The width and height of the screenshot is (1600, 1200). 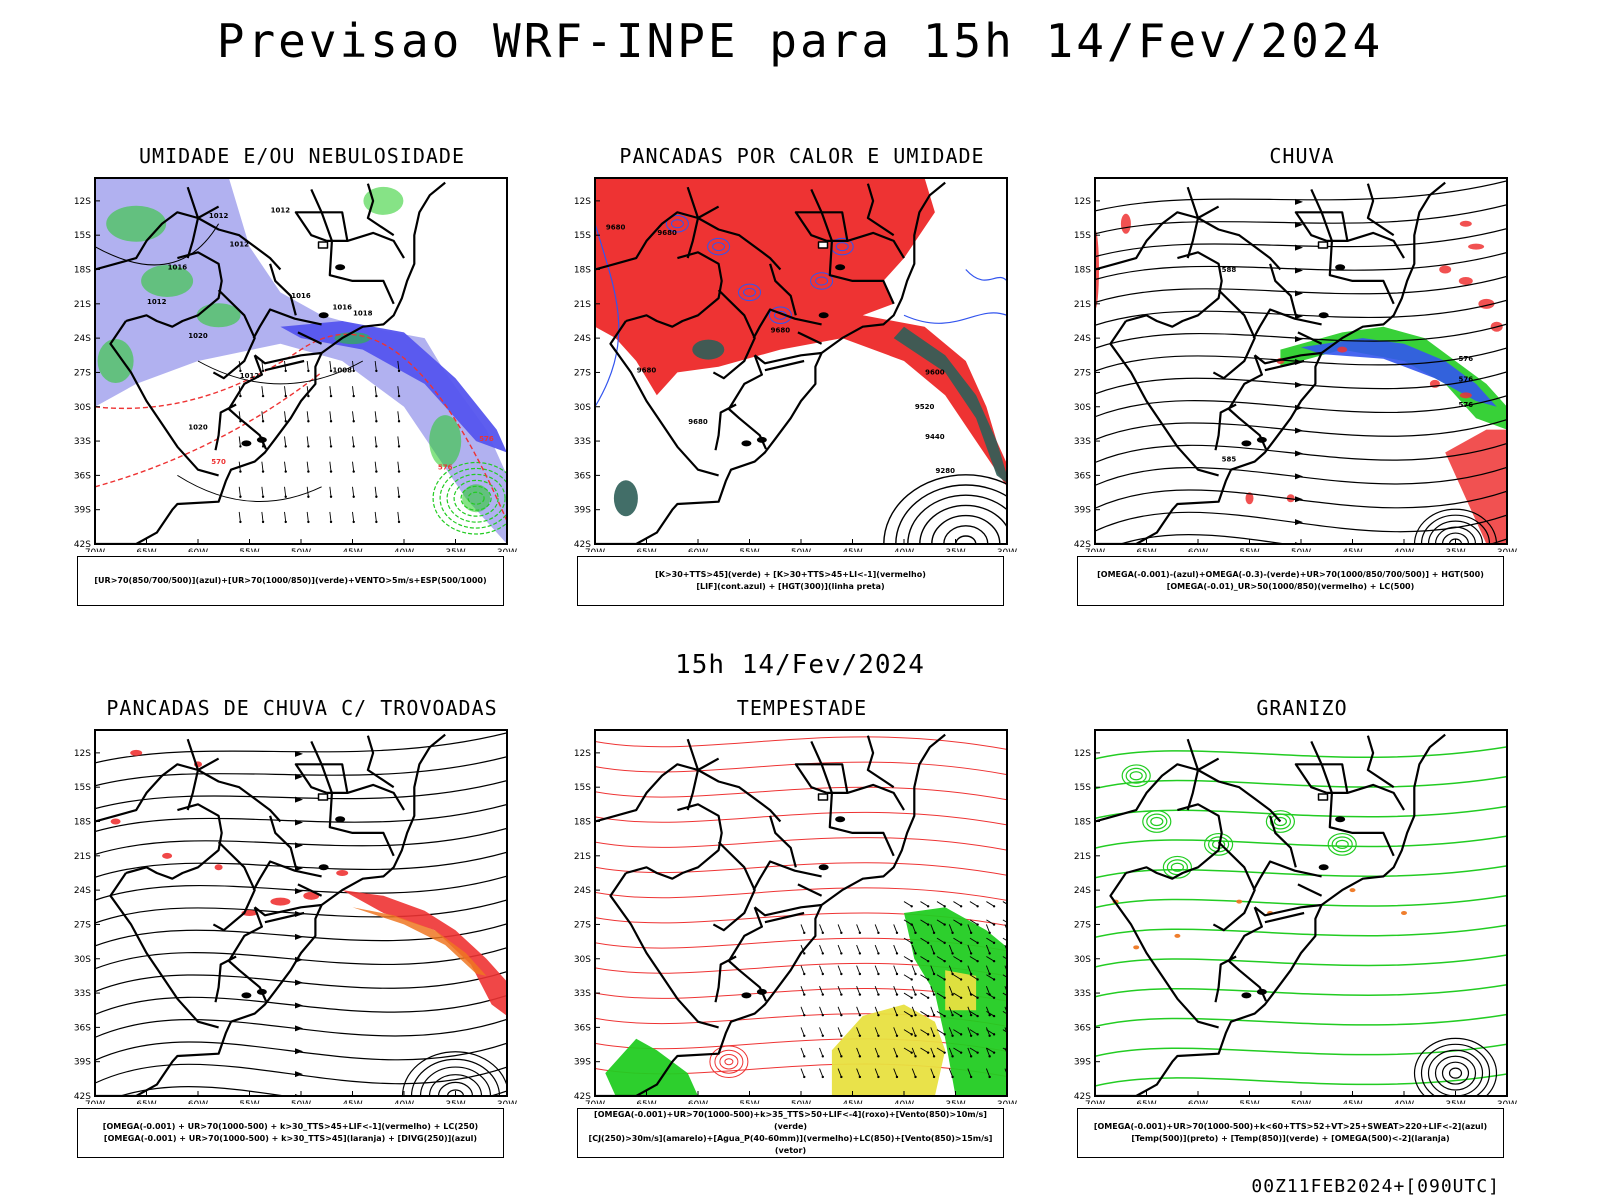 I want to click on contour-value-label: 1016, so click(x=301, y=296).